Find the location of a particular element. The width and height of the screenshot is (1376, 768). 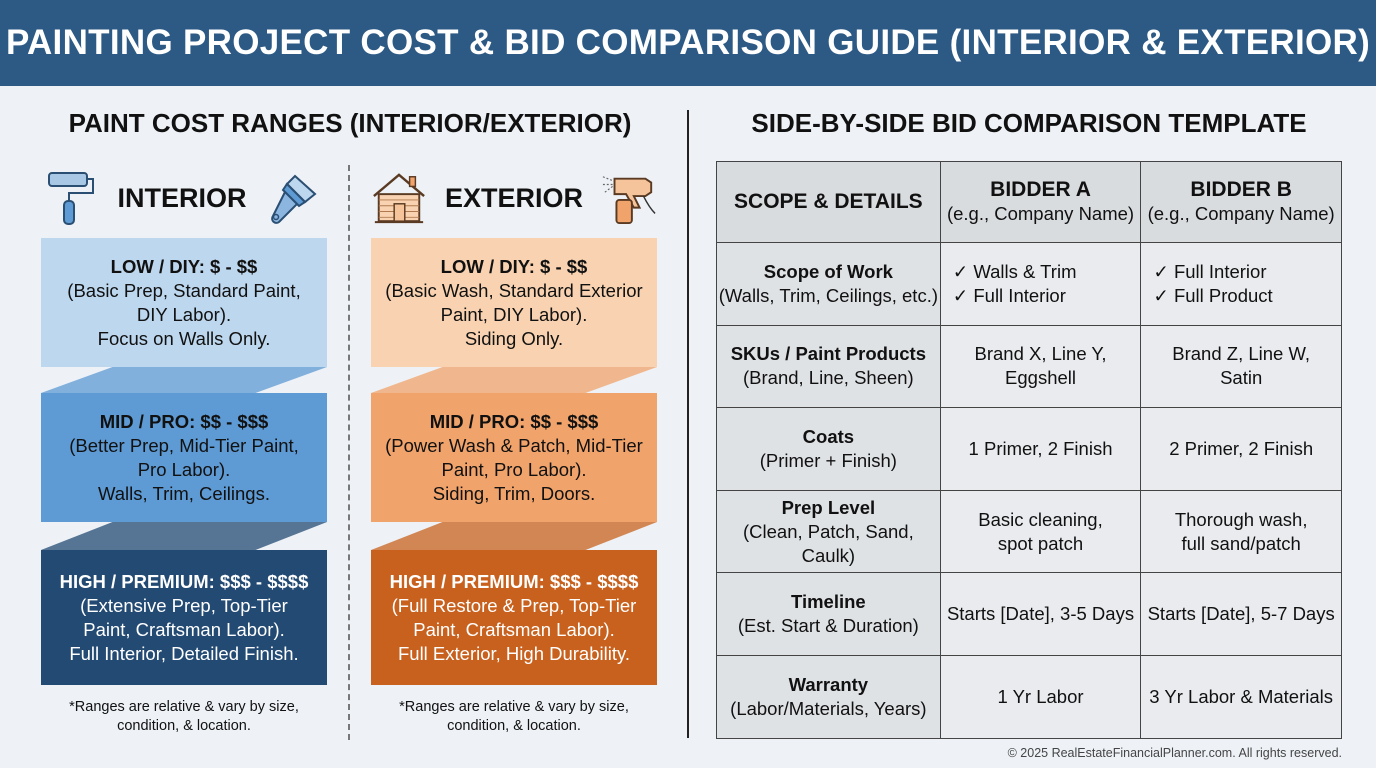

column-divider is located at coordinates (349, 452).